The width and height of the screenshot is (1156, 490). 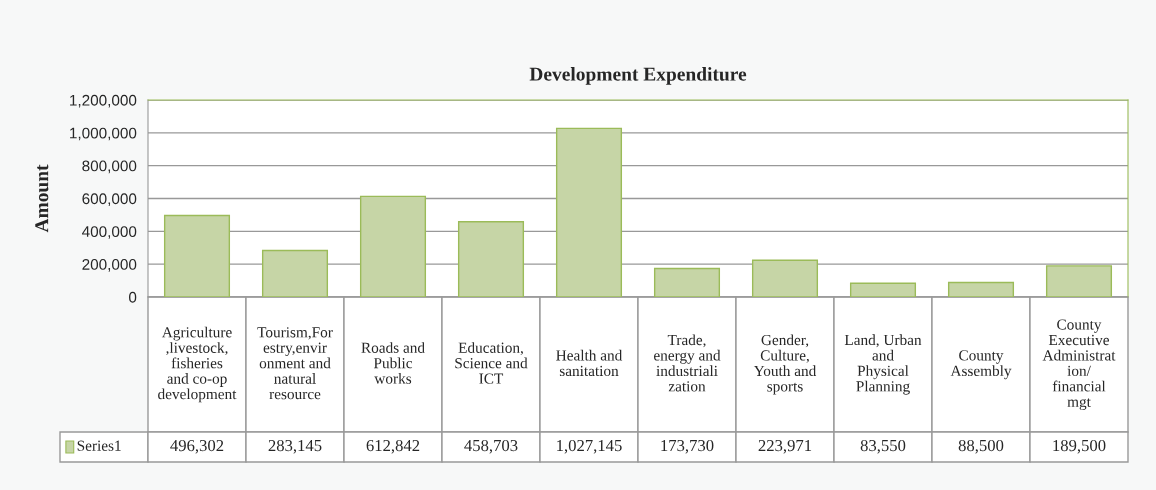 What do you see at coordinates (197, 364) in the screenshot?
I see `x-tick-label: Agriculture,livestock,fisheries and co-op development` at bounding box center [197, 364].